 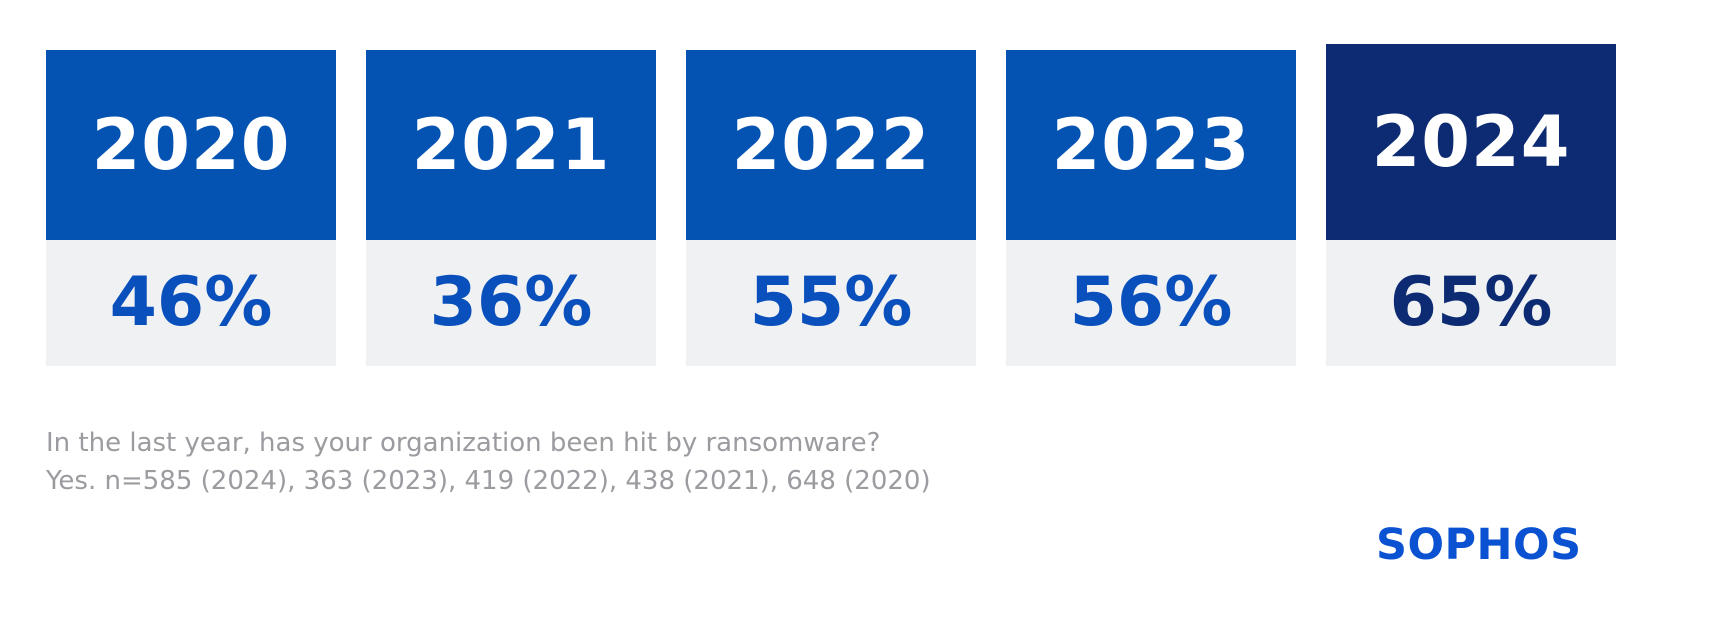 I want to click on year-label-2024: 2024, so click(x=1471, y=142).